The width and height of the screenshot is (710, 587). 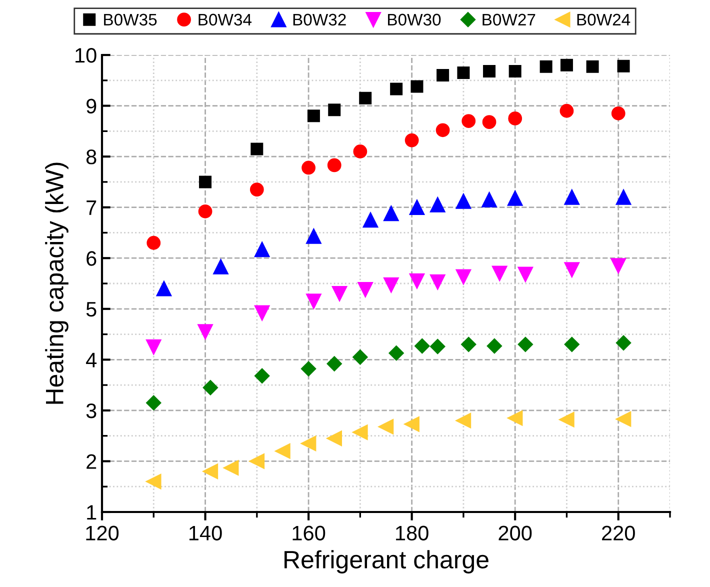 What do you see at coordinates (91, 360) in the screenshot?
I see `y-tick-label: 4` at bounding box center [91, 360].